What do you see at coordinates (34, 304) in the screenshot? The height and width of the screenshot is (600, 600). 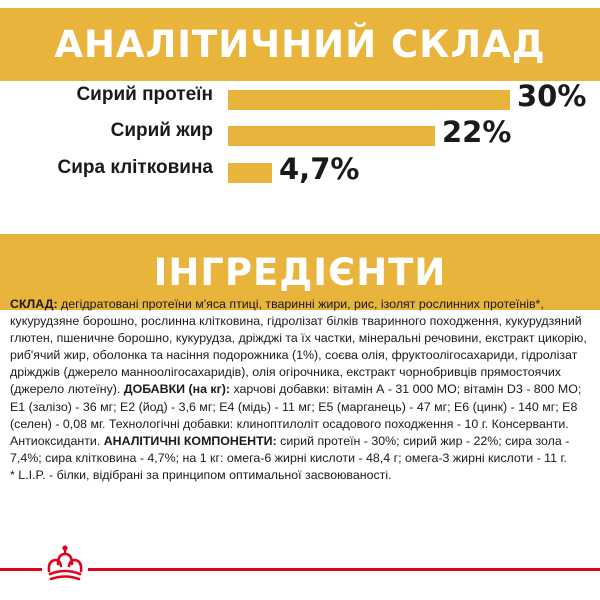 I see `ingredients-part: СКЛАД:` at bounding box center [34, 304].